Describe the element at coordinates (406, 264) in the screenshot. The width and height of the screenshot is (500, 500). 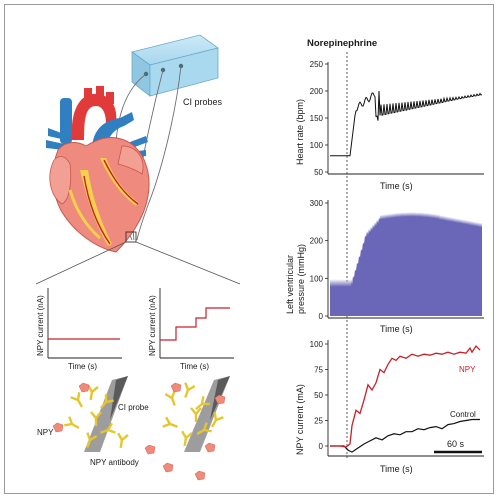
I see `lv-pressure-area` at that location.